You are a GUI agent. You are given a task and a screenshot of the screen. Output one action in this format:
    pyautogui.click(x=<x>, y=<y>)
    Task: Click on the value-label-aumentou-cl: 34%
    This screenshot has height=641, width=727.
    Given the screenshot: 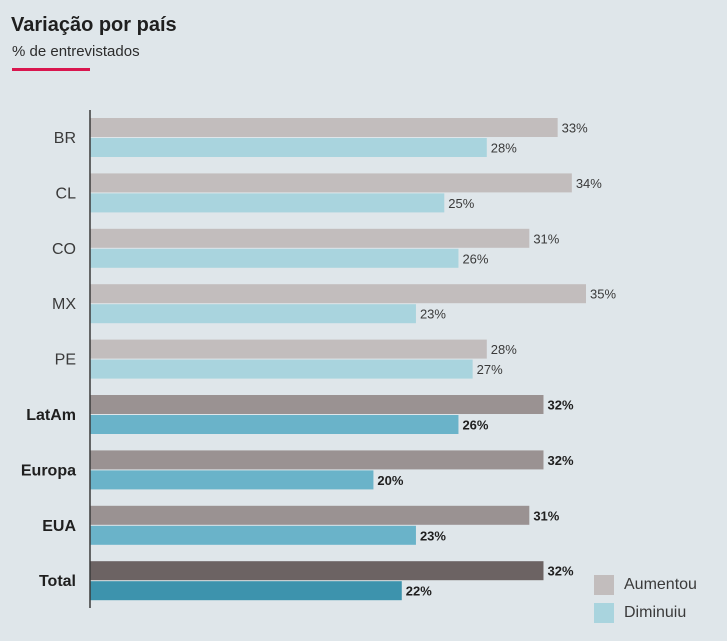 What is the action you would take?
    pyautogui.click(x=589, y=183)
    